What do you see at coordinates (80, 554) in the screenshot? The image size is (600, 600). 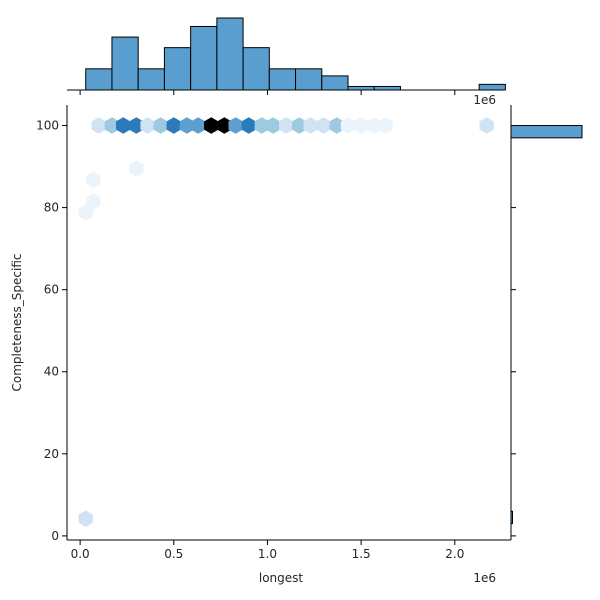 I see `x-tick-label-0: 0.0` at bounding box center [80, 554].